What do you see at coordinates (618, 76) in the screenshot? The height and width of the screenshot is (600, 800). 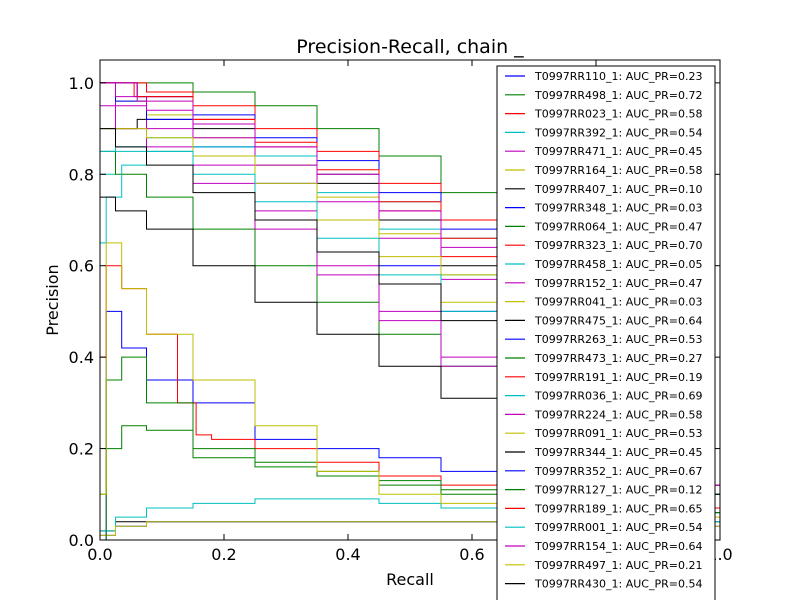 I see `legend-entry-label: T0997RR110_1: AUC_PR=0.23` at bounding box center [618, 76].